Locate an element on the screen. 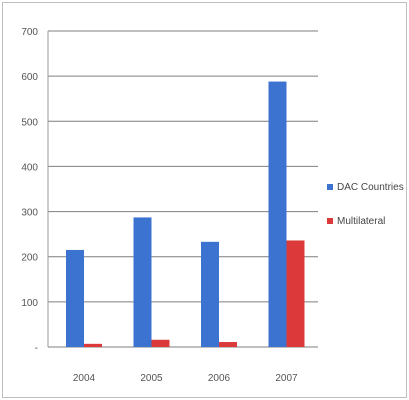  x-tick-label: 2005 is located at coordinates (151, 378).